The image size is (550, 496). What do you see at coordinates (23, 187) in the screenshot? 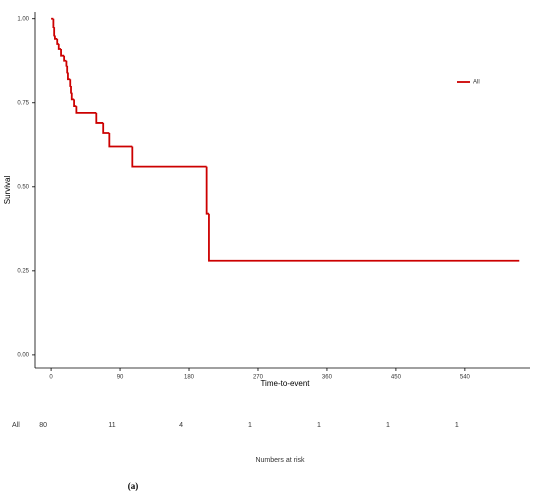
I see `y-tick-label: 0.50` at bounding box center [23, 187].